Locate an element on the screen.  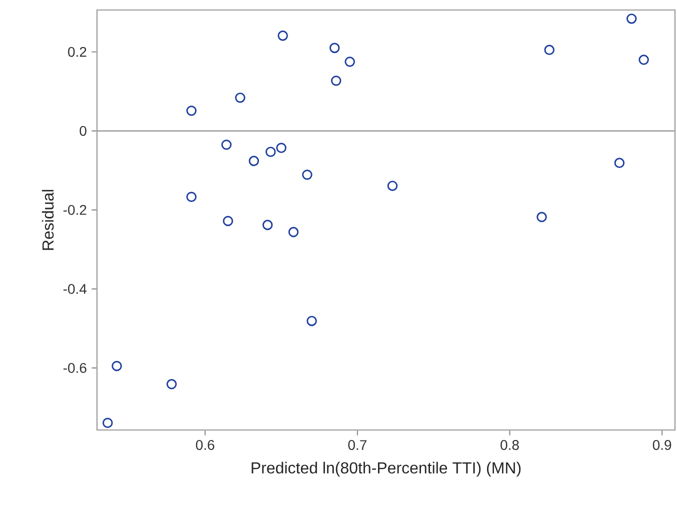
y-tick-label: -0.2 is located at coordinates (74, 209).